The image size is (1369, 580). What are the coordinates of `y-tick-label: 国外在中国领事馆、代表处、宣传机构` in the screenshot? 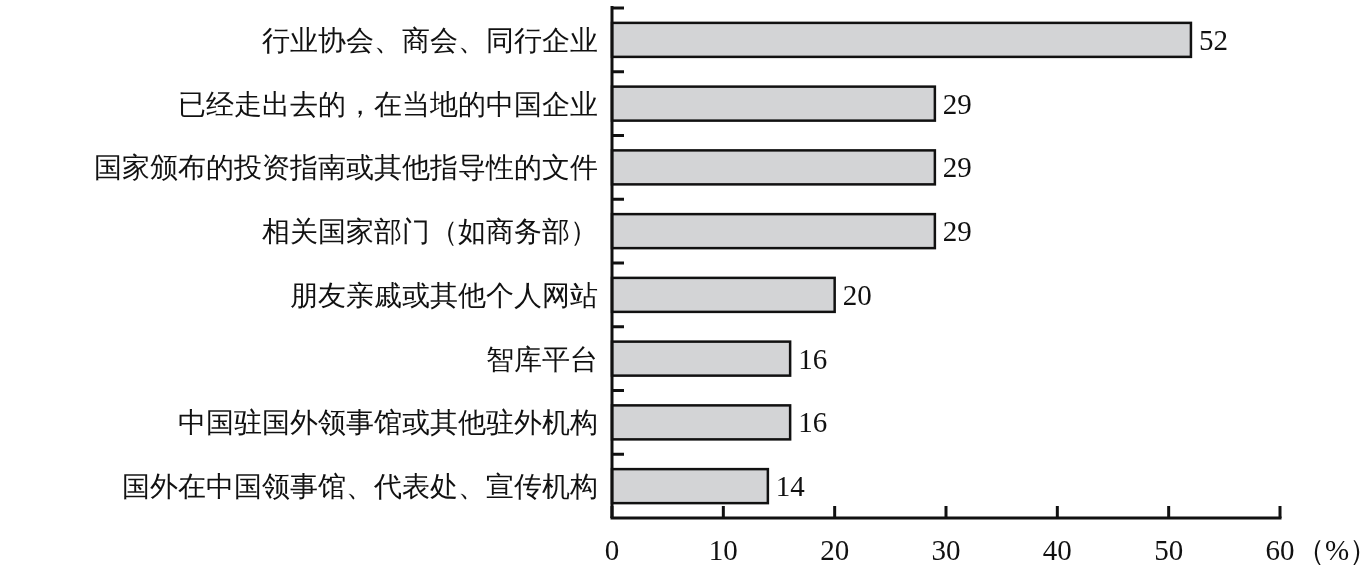 It's located at (360, 487).